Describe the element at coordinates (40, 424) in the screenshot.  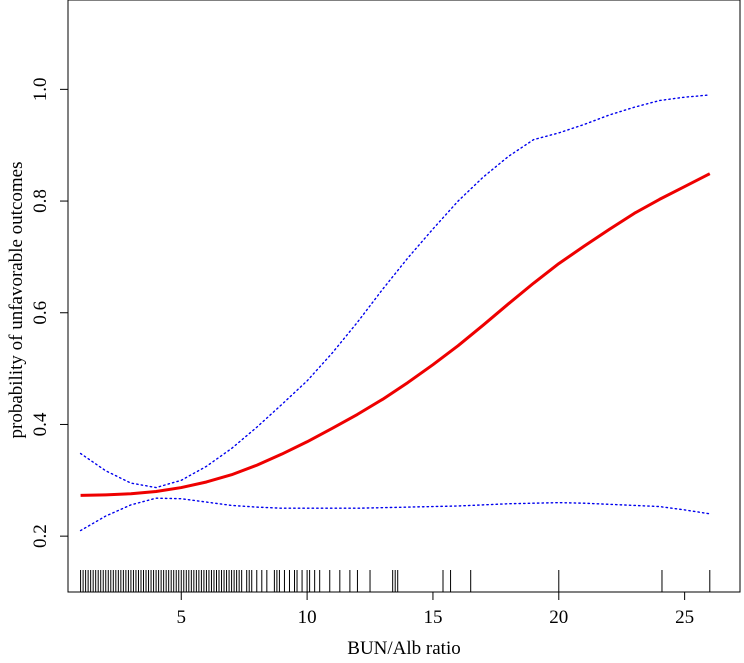
I see `y-tick-label: 0.4` at that location.